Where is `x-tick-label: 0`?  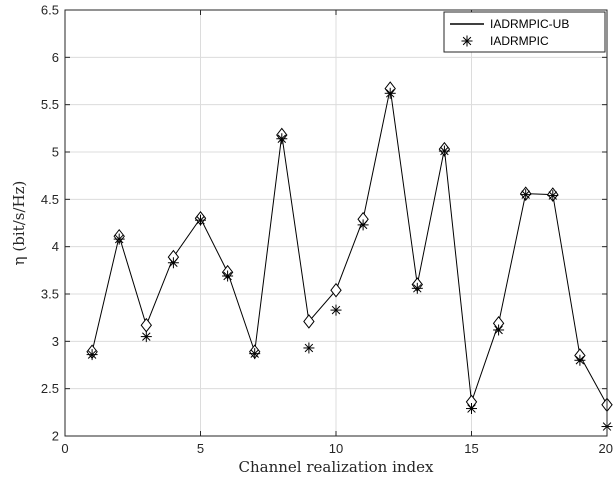 x-tick-label: 0 is located at coordinates (64, 448).